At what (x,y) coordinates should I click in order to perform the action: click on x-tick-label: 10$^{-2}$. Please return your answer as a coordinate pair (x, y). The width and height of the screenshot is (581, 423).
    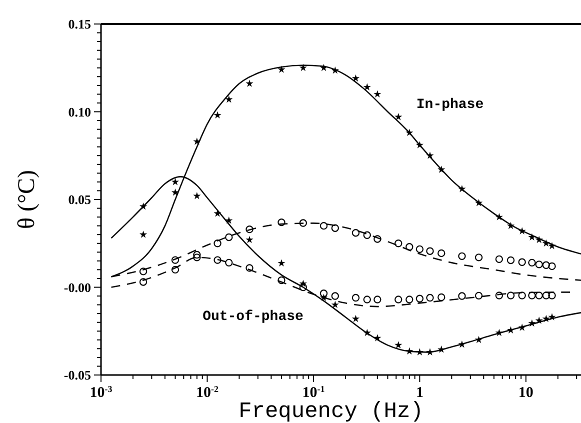
    Looking at the image, I should click on (207, 392).